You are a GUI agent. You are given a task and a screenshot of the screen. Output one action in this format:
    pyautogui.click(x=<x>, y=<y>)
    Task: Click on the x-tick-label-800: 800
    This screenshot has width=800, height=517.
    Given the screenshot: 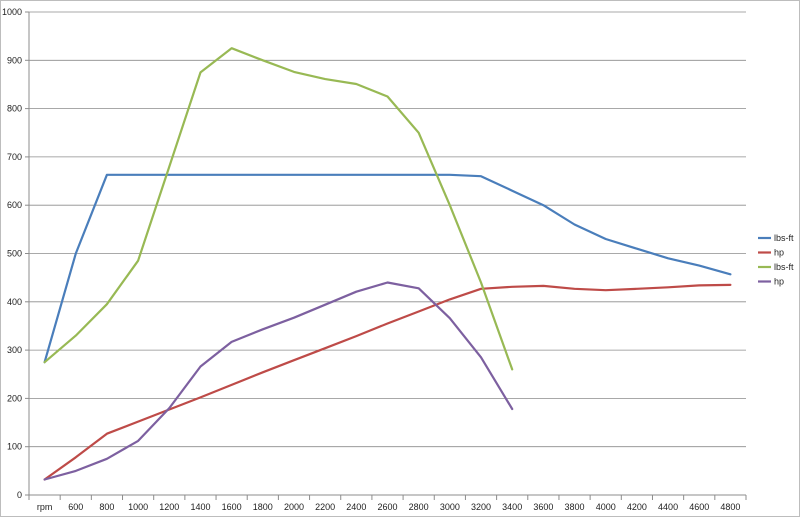 What is the action you would take?
    pyautogui.click(x=106, y=507)
    